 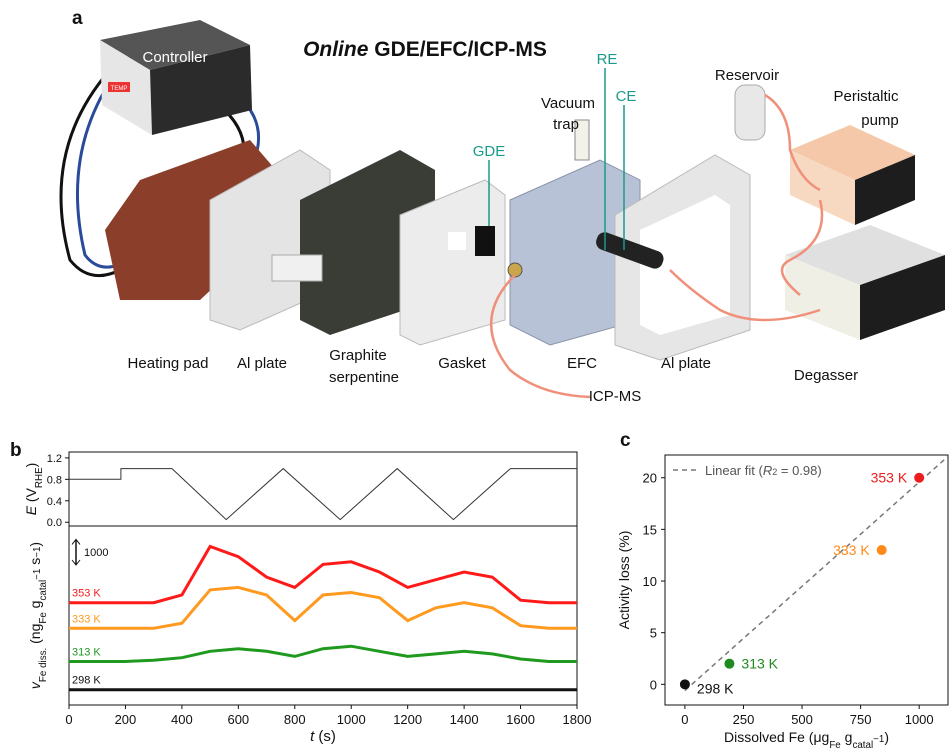 I want to click on label: CE, so click(x=626, y=96).